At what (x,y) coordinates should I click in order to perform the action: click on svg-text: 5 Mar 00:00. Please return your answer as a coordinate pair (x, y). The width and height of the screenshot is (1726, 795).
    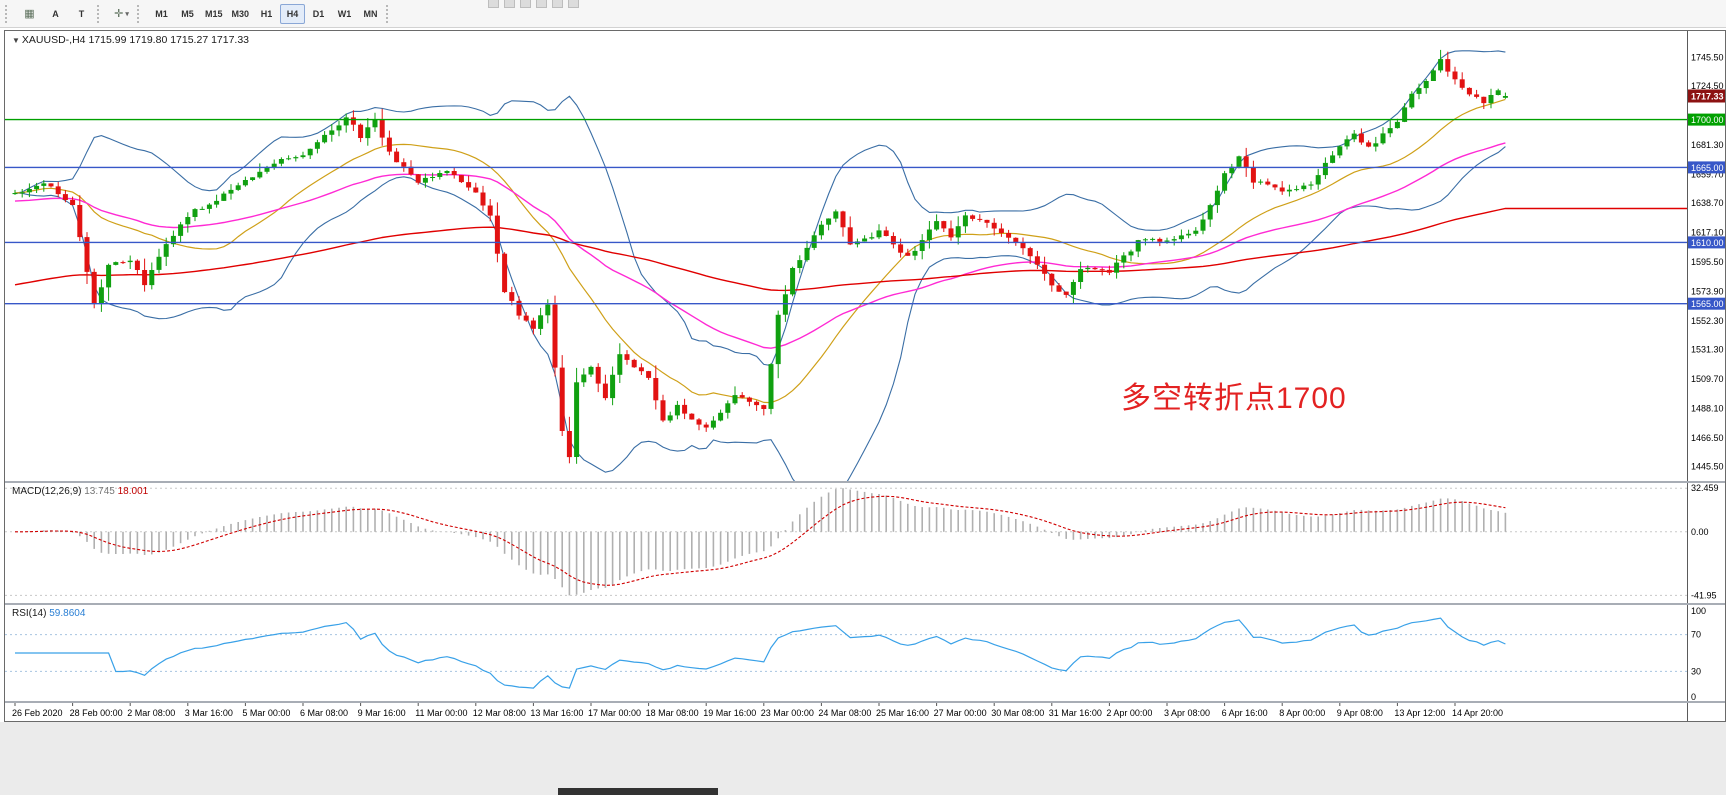
    Looking at the image, I should click on (266, 713).